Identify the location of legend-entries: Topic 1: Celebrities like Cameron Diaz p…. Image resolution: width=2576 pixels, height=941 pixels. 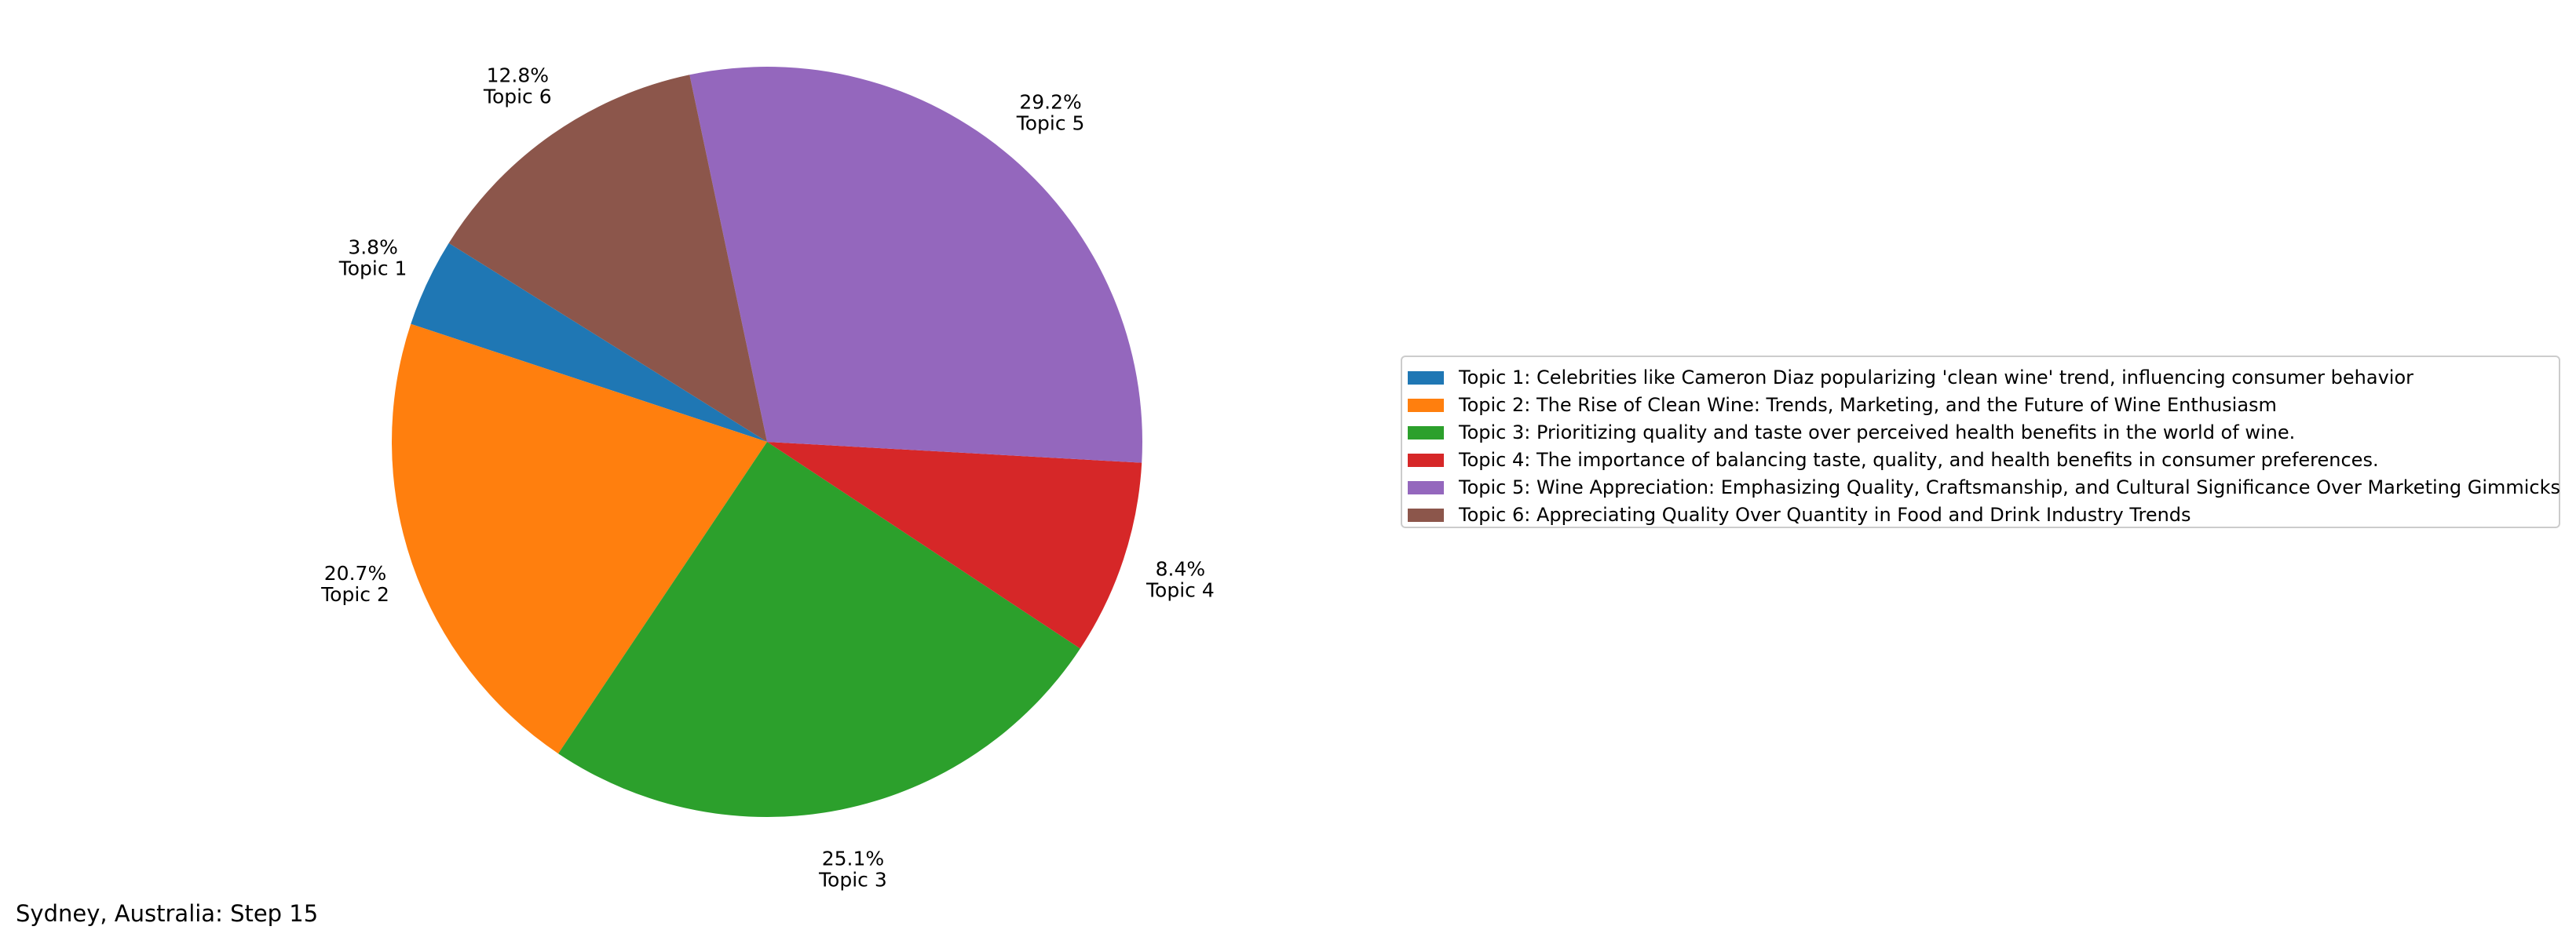
(1984, 446).